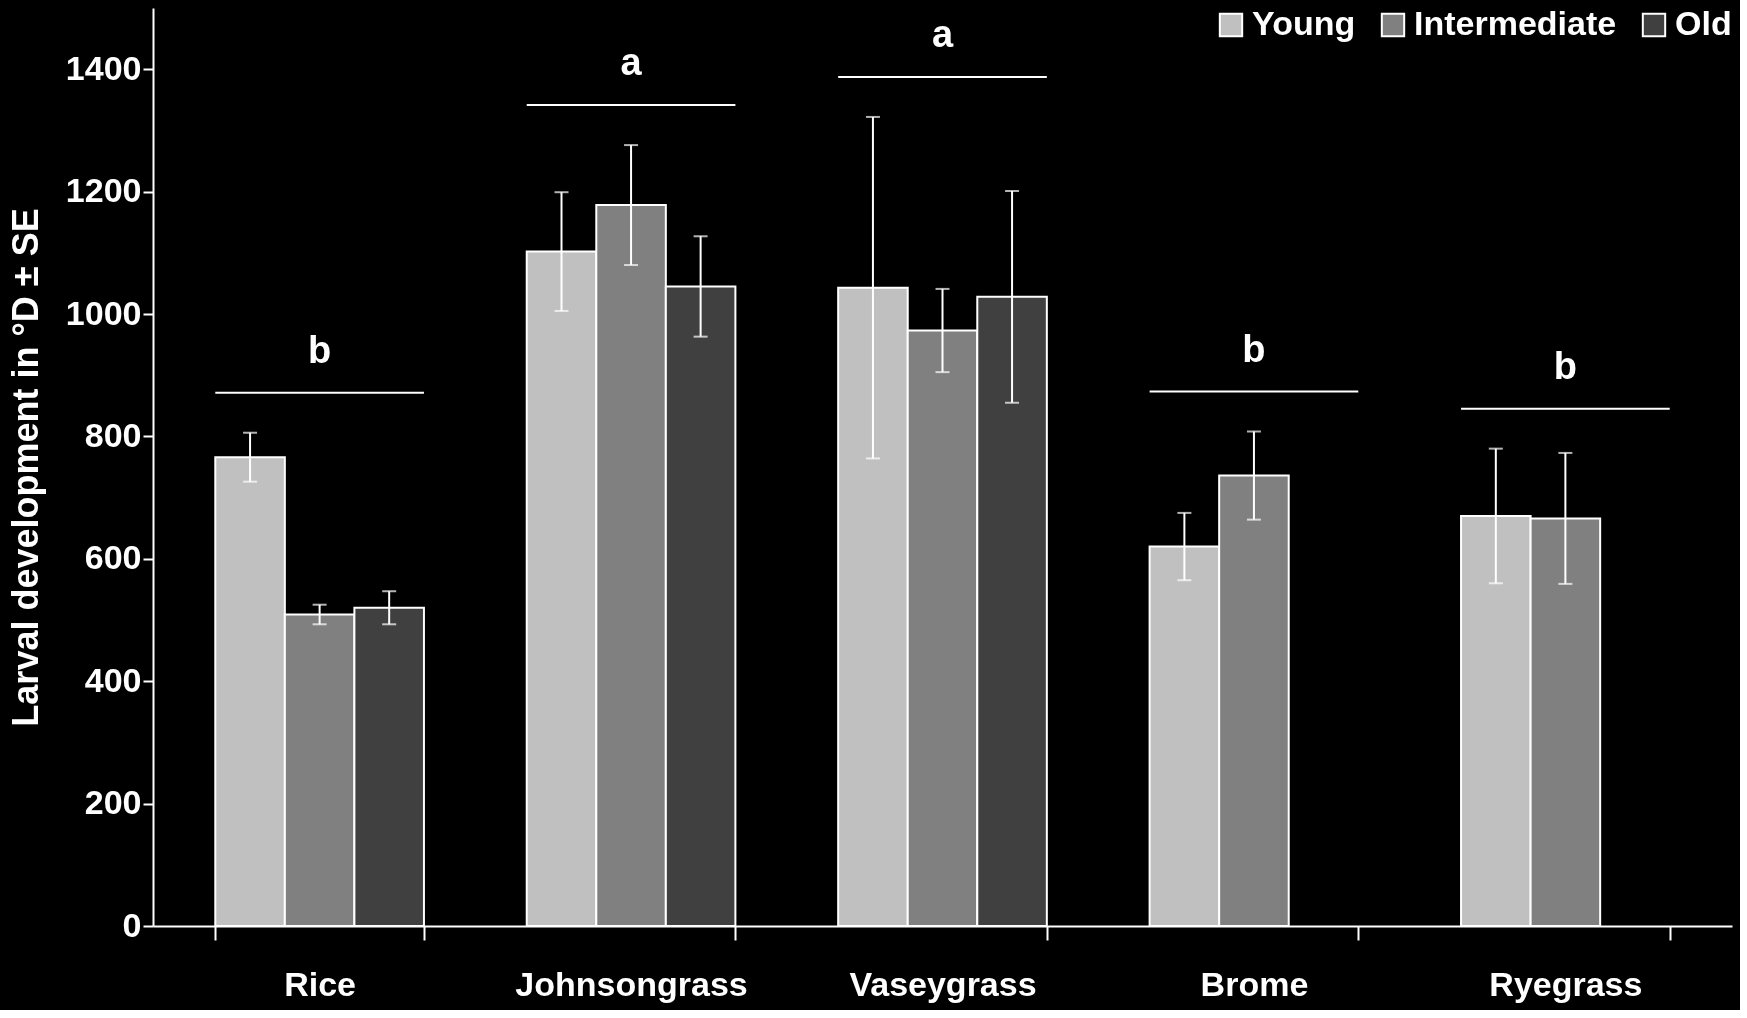 This screenshot has width=1747, height=1018. Describe the element at coordinates (132, 924) in the screenshot. I see `y-tick-label: 0` at that location.